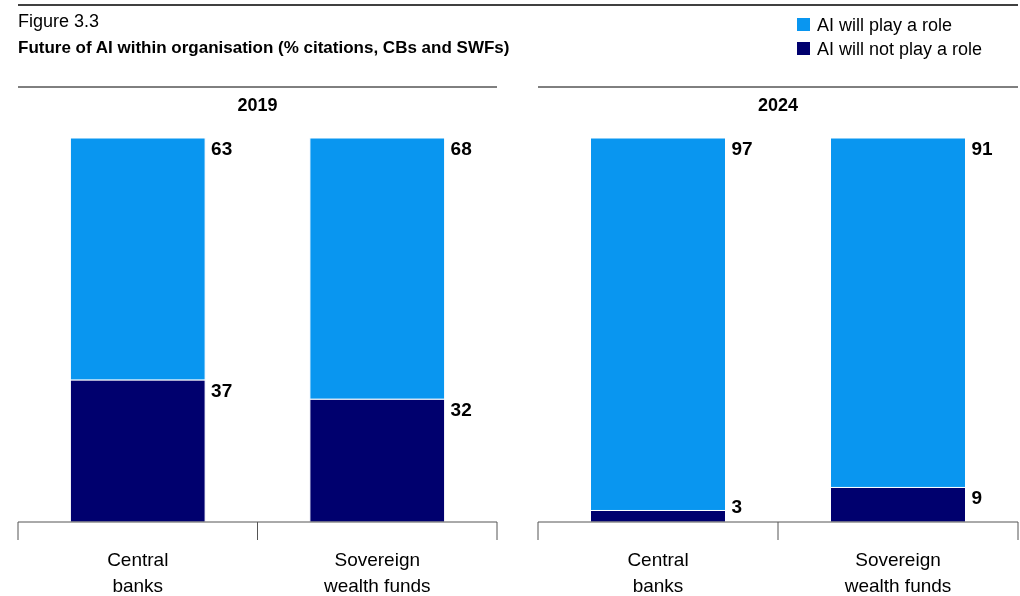  What do you see at coordinates (977, 498) in the screenshot?
I see `data-label: 9` at bounding box center [977, 498].